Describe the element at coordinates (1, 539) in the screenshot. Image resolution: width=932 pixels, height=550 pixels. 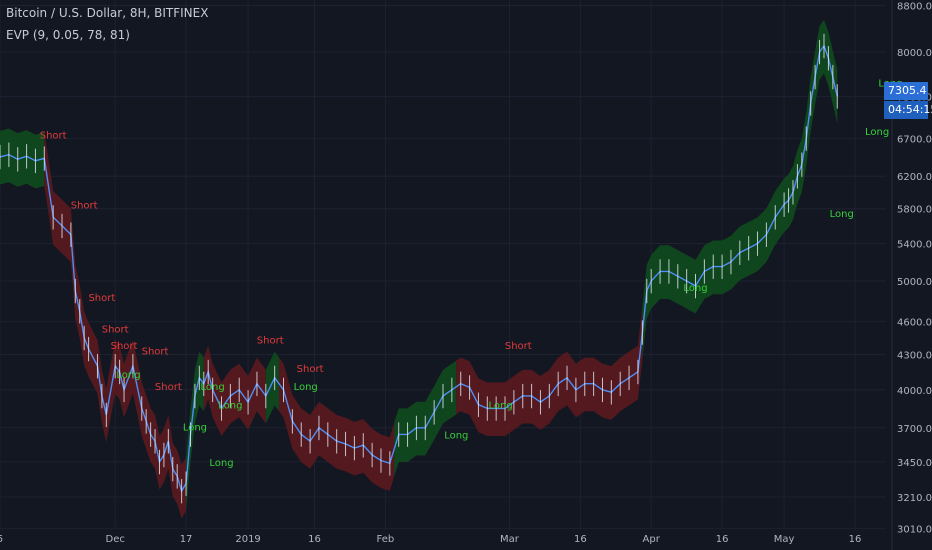
I see `x-tick-label: 5` at that location.